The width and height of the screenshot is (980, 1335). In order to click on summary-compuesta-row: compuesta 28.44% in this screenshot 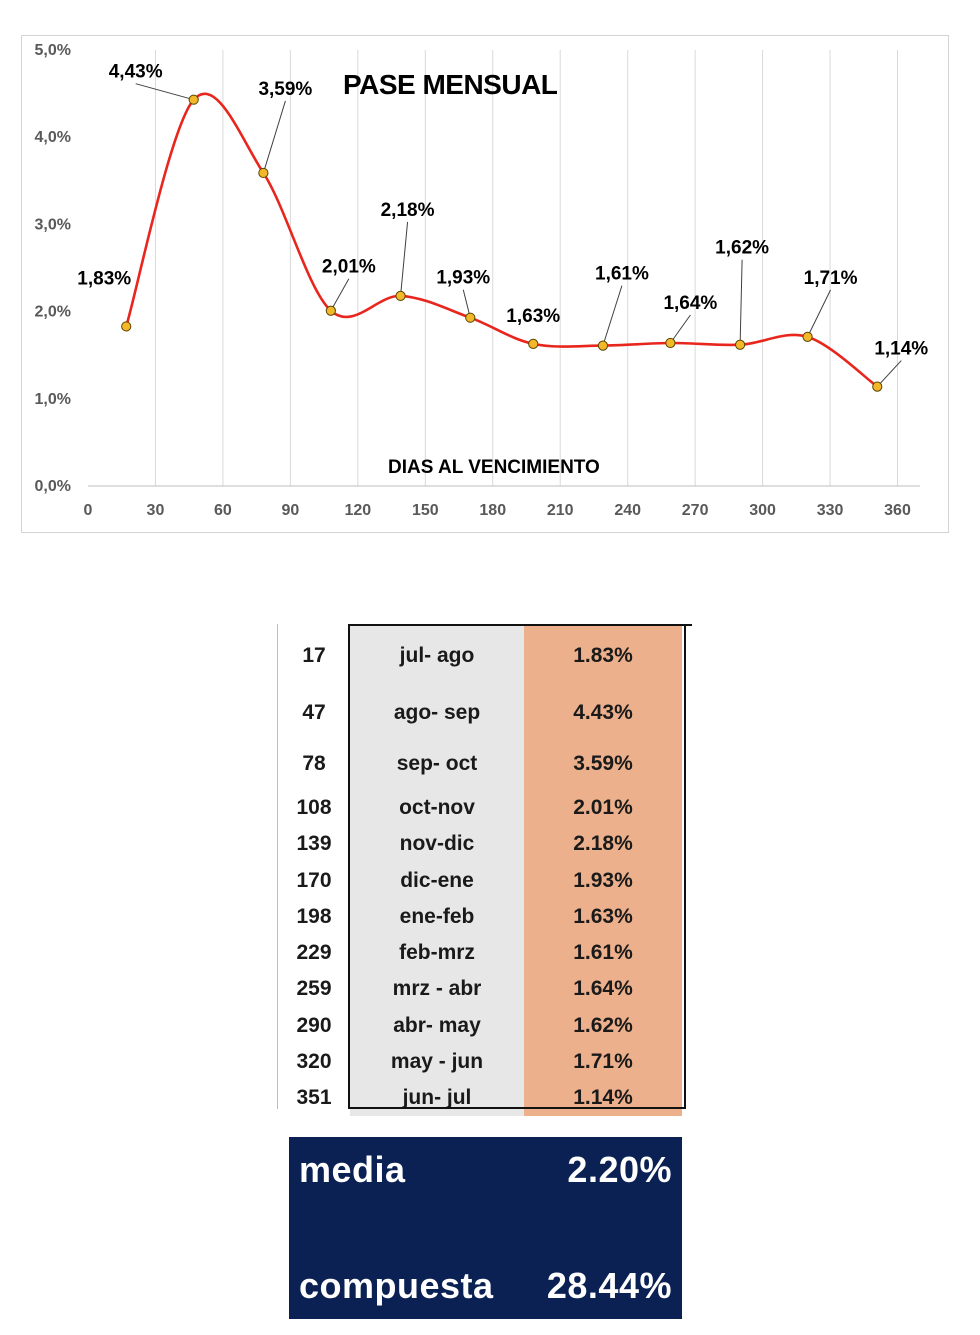, I will do `click(485, 1295)`.